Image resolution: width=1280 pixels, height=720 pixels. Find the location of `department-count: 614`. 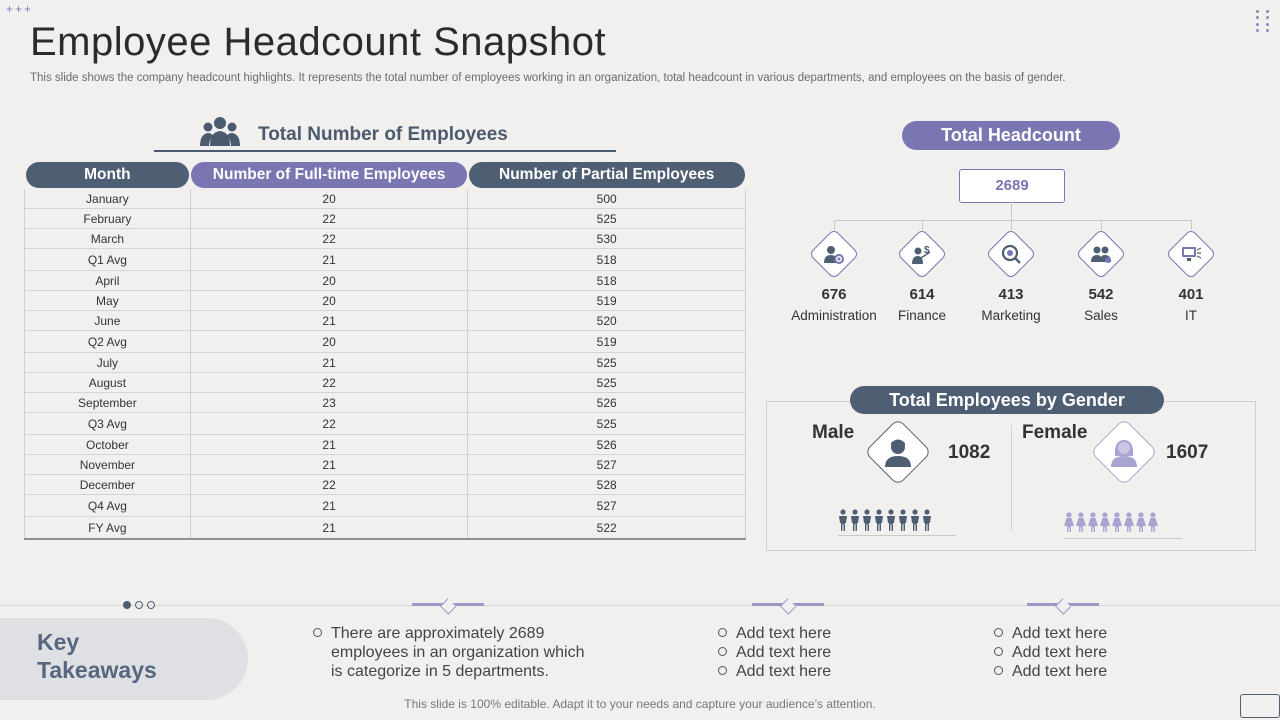

department-count: 614 is located at coordinates (922, 294).